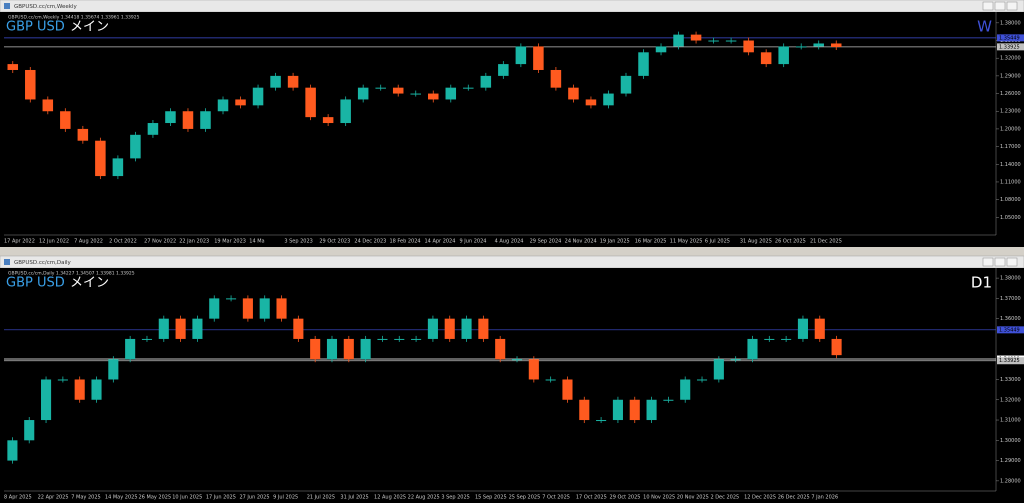 The height and width of the screenshot is (503, 1024). What do you see at coordinates (591, 498) in the screenshot?
I see `x-tick-label: 17 Oct 2025` at bounding box center [591, 498].